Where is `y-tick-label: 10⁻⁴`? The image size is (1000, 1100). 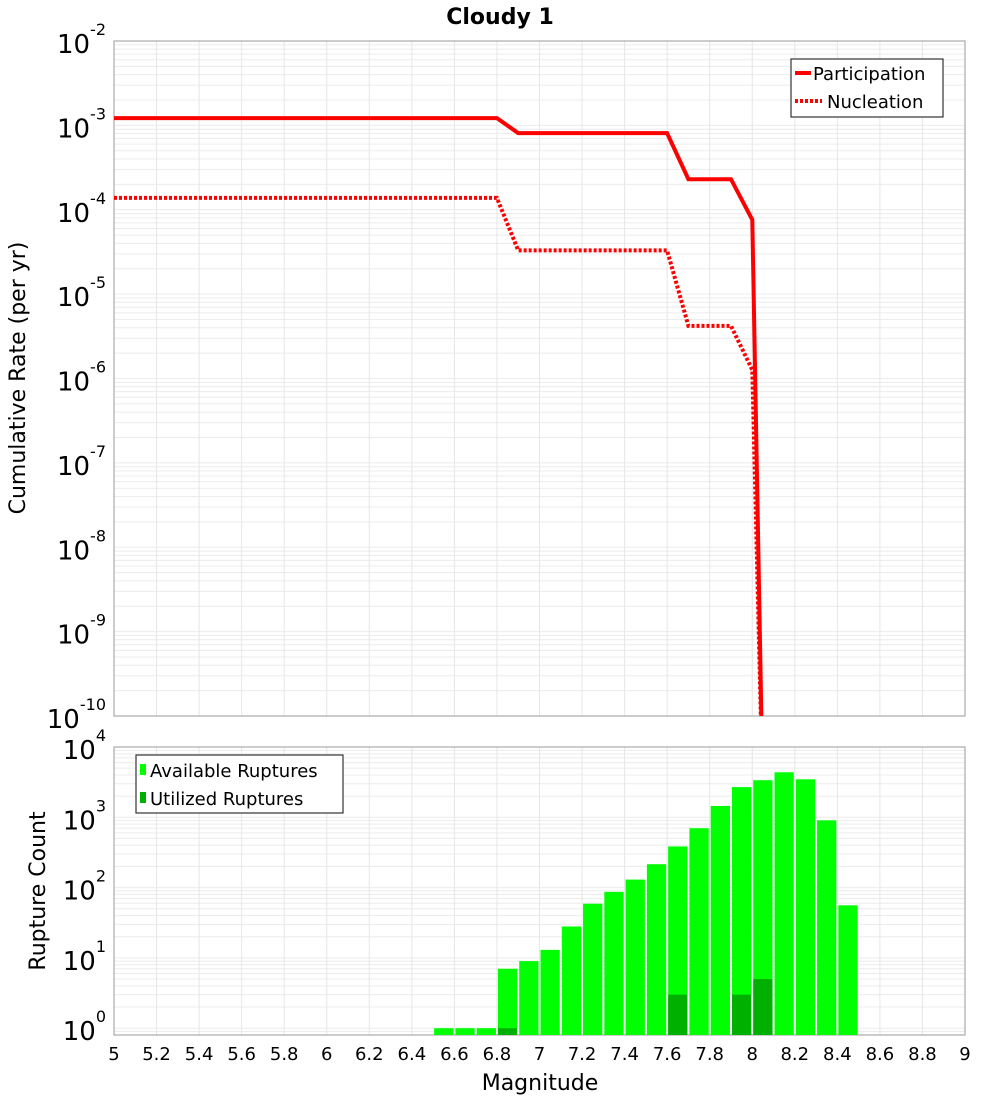
y-tick-label: 10⁻⁴ is located at coordinates (81, 209).